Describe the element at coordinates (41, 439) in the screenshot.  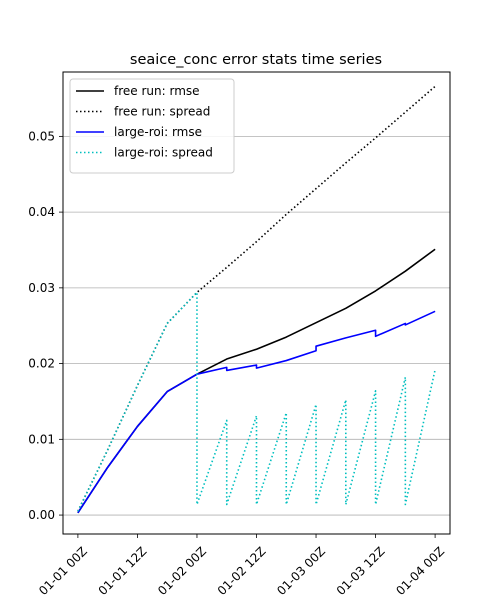
I see `y-tick-label: 0.01` at that location.